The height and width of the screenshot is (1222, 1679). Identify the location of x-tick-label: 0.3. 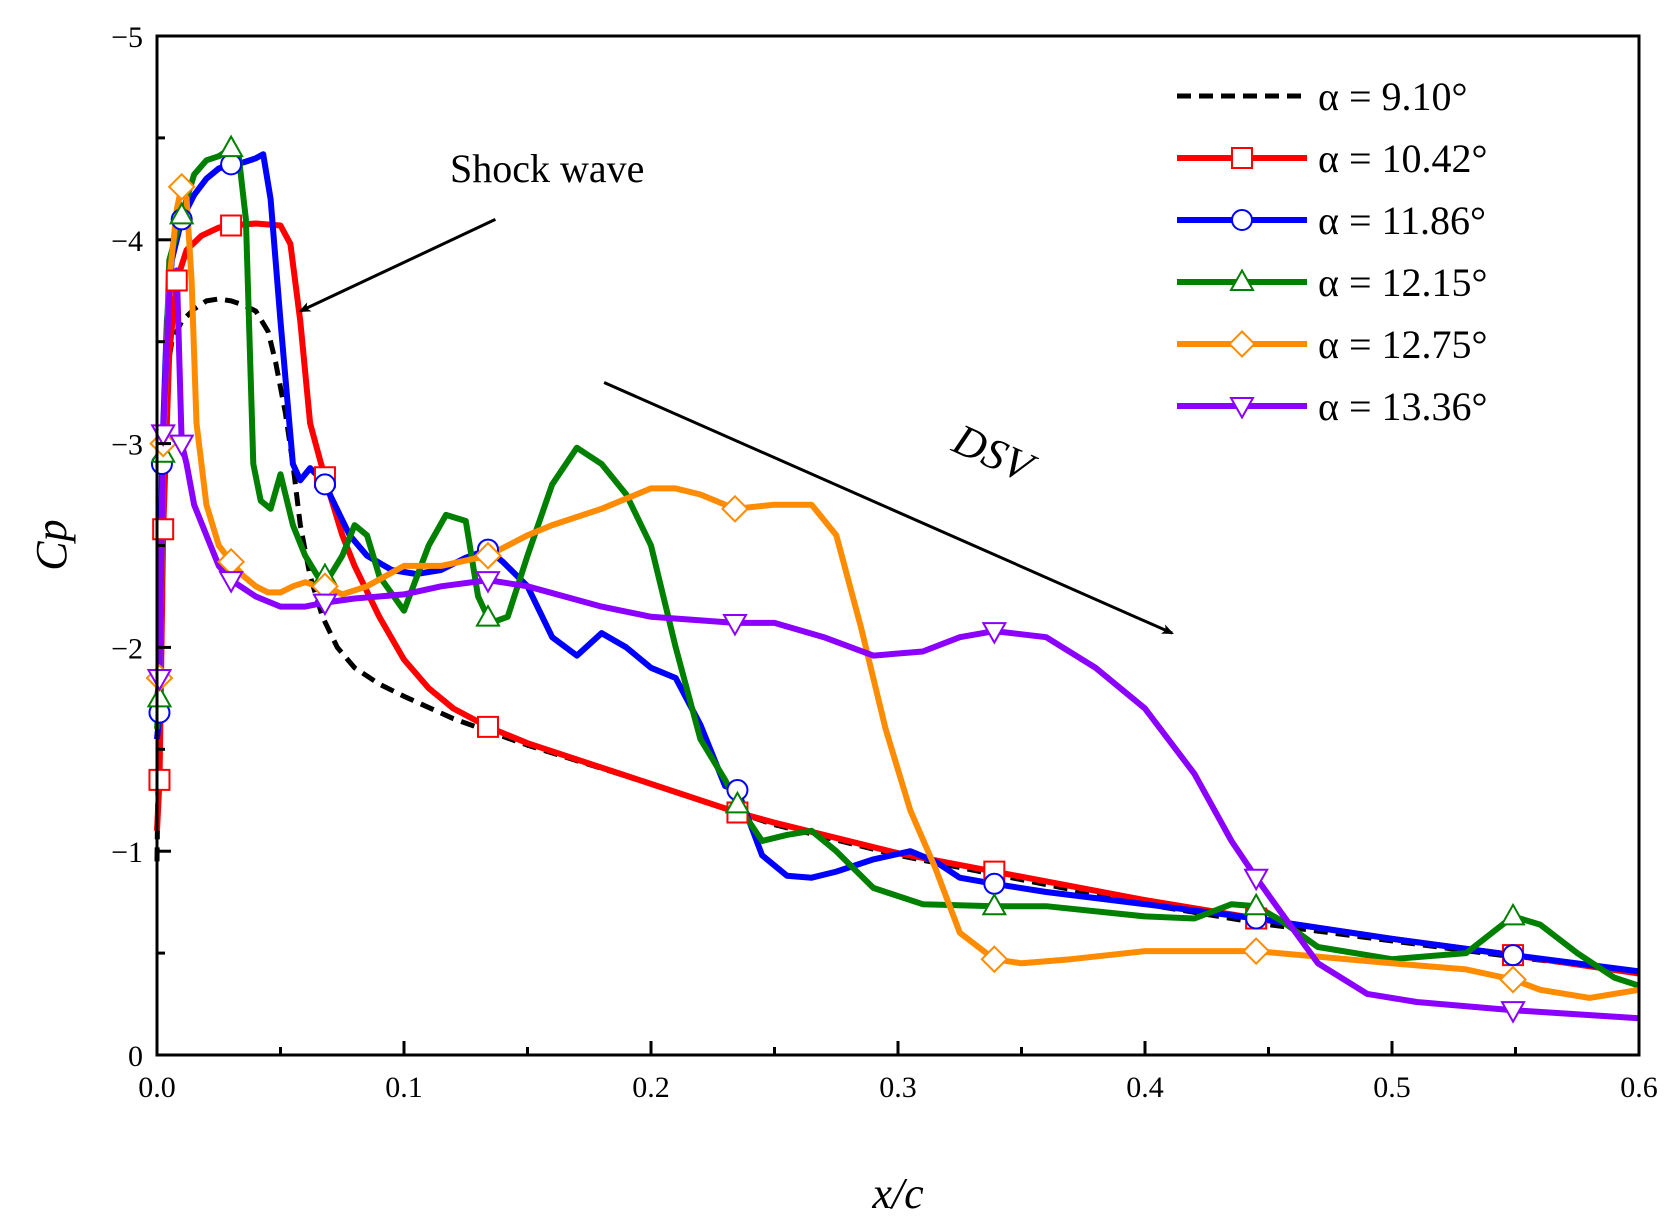
(898, 1087).